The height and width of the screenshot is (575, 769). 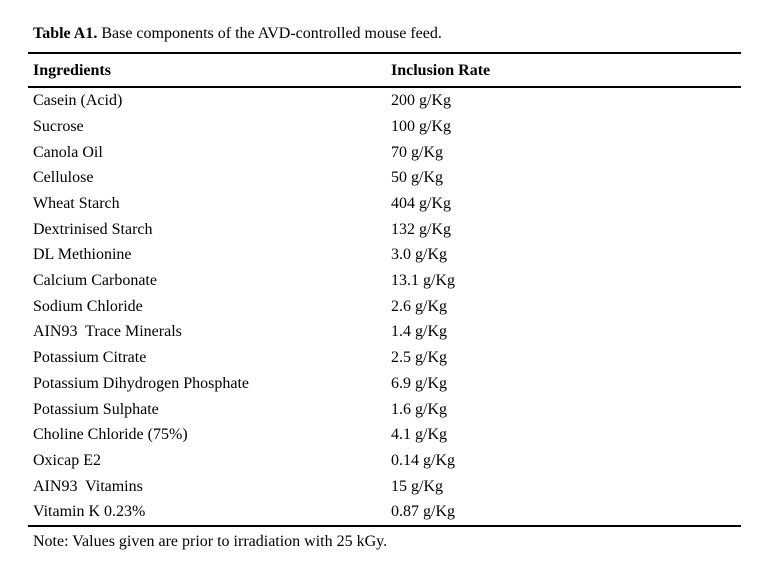 What do you see at coordinates (110, 435) in the screenshot?
I see `ingredient-cell: Choline Chloride (75%)` at bounding box center [110, 435].